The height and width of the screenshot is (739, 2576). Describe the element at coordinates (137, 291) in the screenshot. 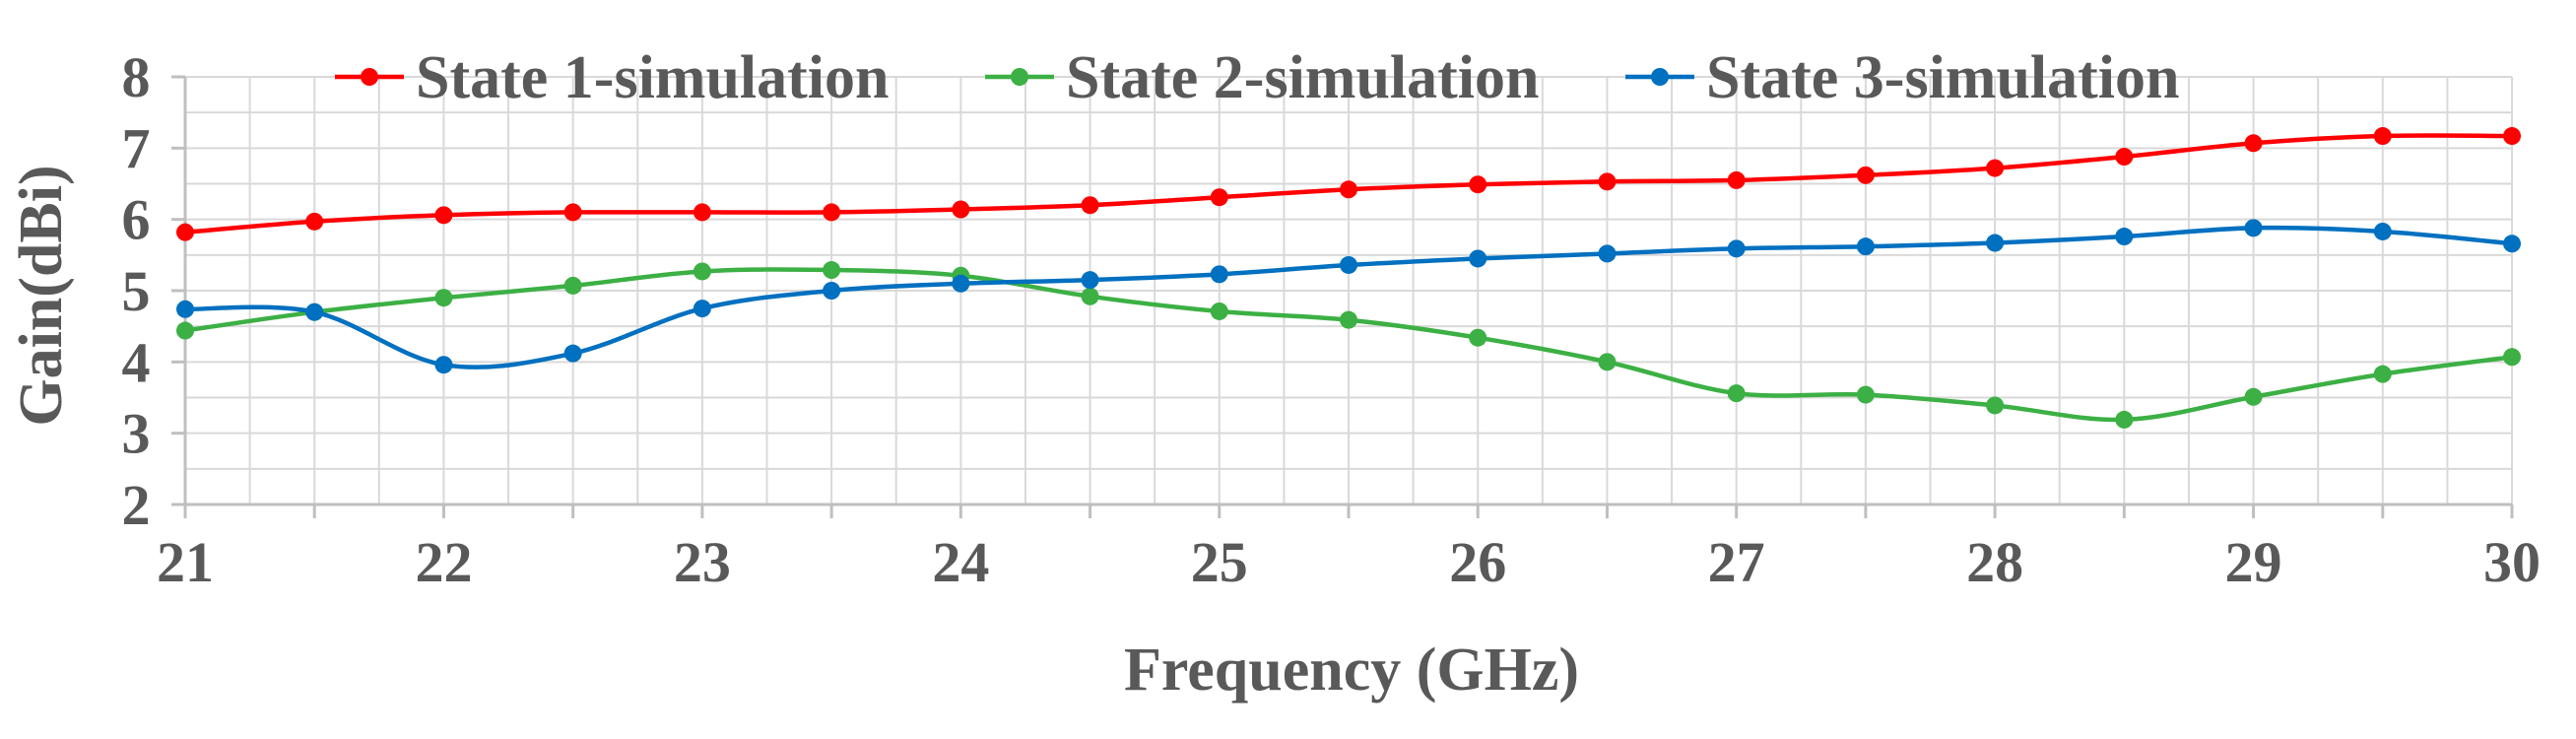

I see `y-tick-label: 5` at that location.